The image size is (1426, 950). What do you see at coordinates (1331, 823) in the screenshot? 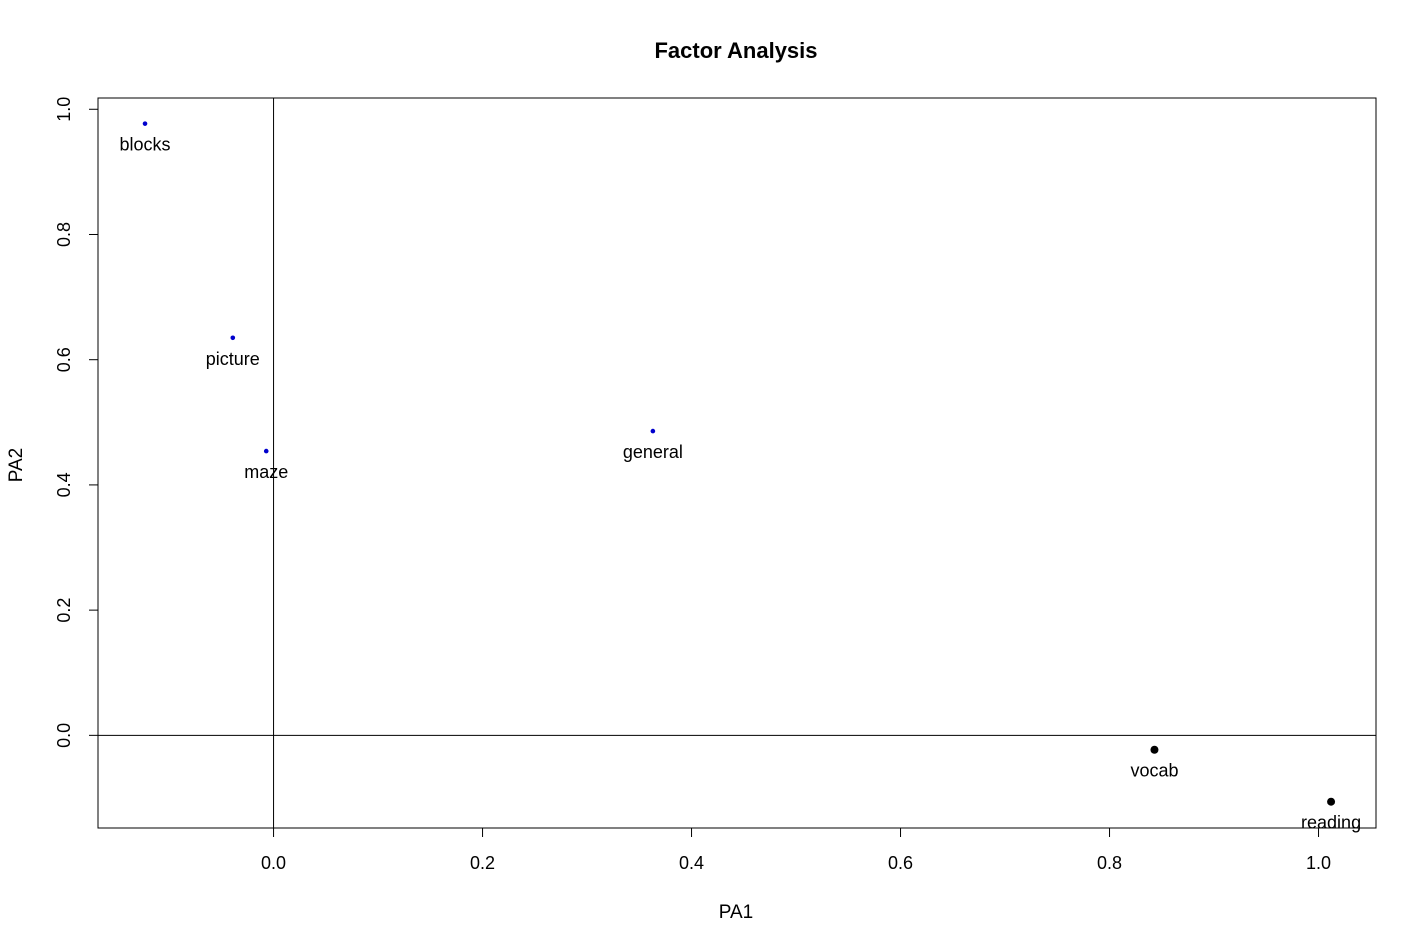
I see `point-label-reading: reading` at bounding box center [1331, 823].